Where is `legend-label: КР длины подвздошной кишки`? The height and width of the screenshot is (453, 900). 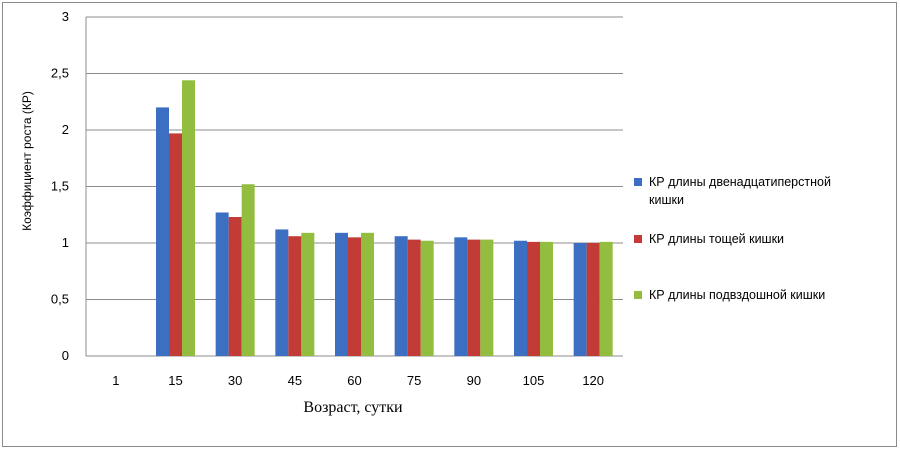
legend-label: КР длины подвздошной кишки is located at coordinates (737, 295).